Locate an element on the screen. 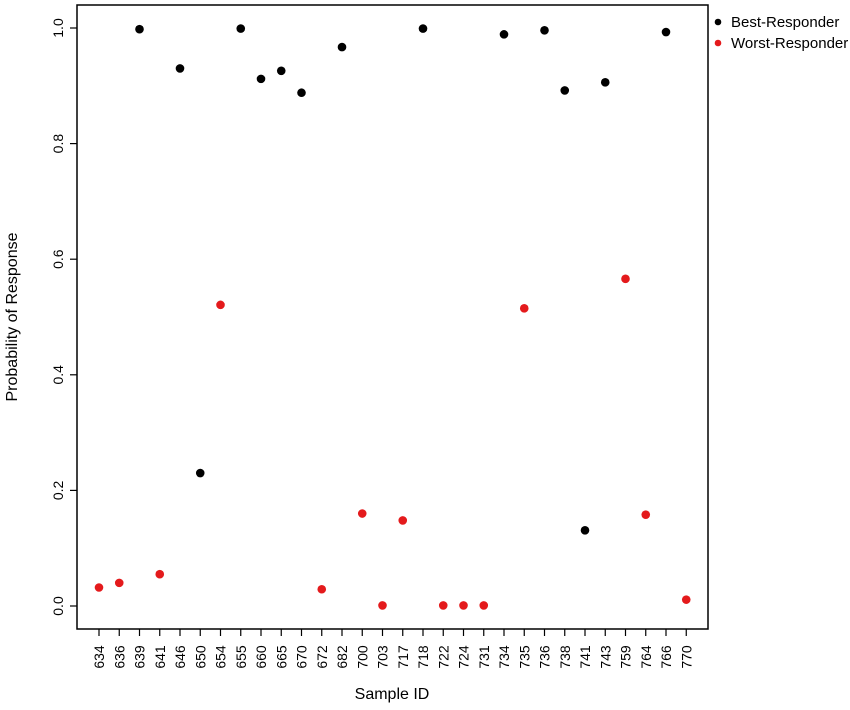 The image size is (850, 710). y-axis: 0.0 0.2 0.4 0.6 0.8 1.0 is located at coordinates (63, 317).